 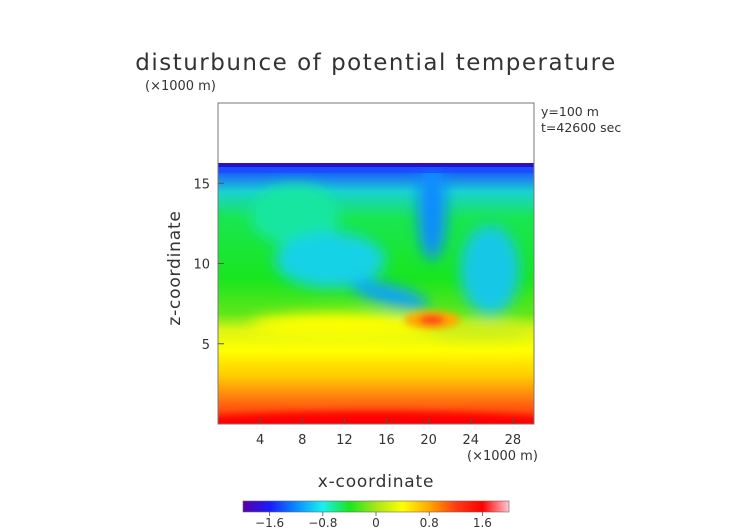 What do you see at coordinates (260, 440) in the screenshot?
I see `x-tick-label: 4` at bounding box center [260, 440].